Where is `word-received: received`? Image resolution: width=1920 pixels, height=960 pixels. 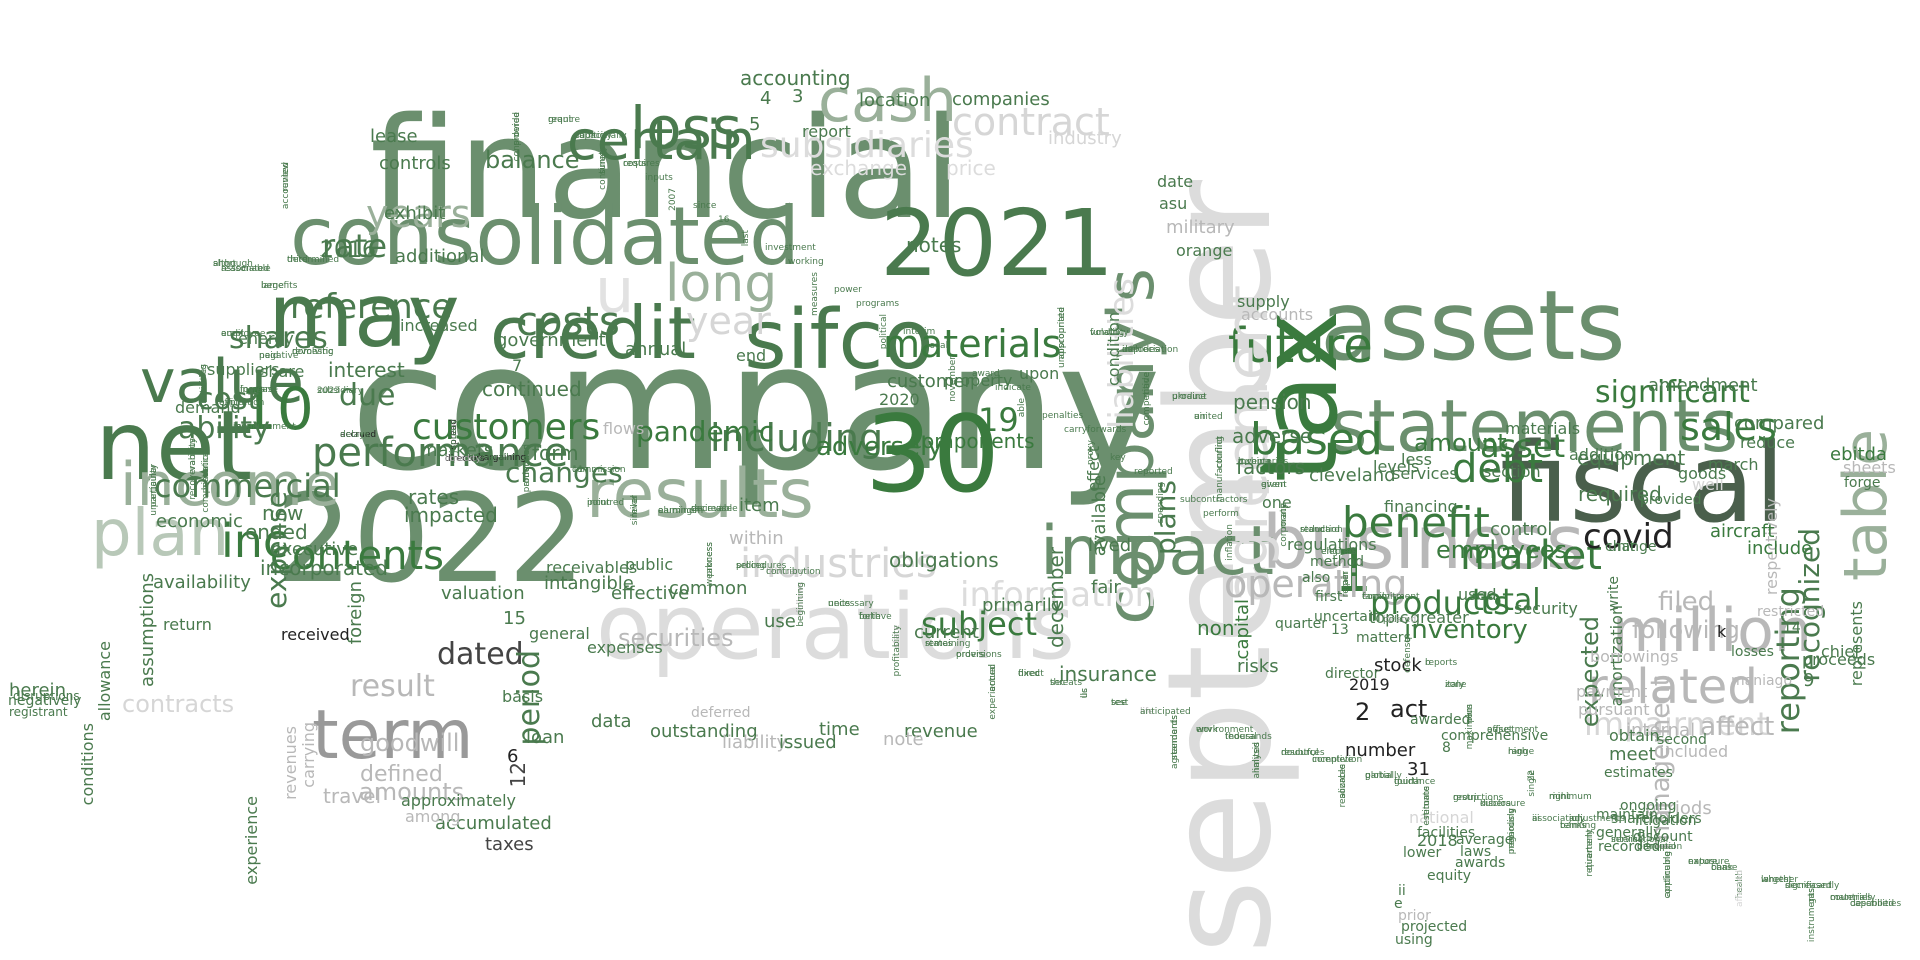
word-received: received is located at coordinates (315, 634).